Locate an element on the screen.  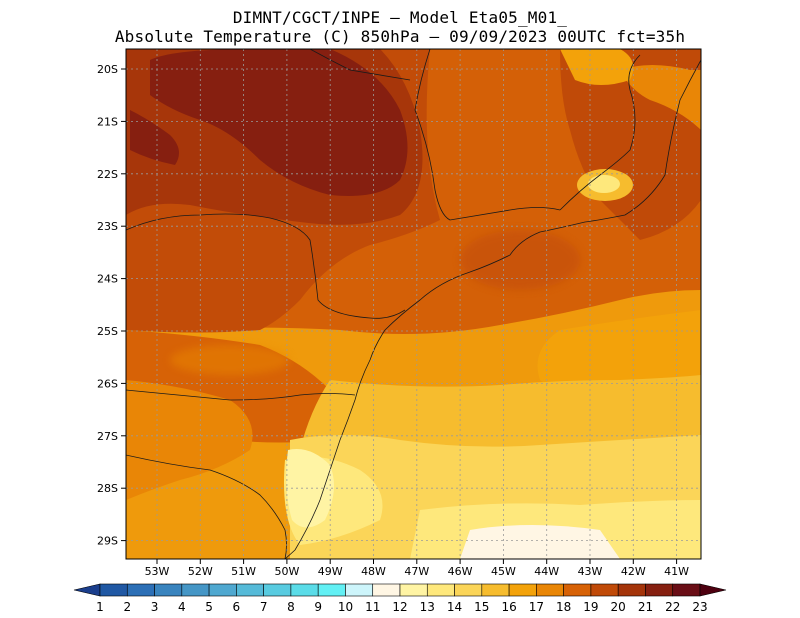
colorbar-label: 17 is located at coordinates (536, 607).